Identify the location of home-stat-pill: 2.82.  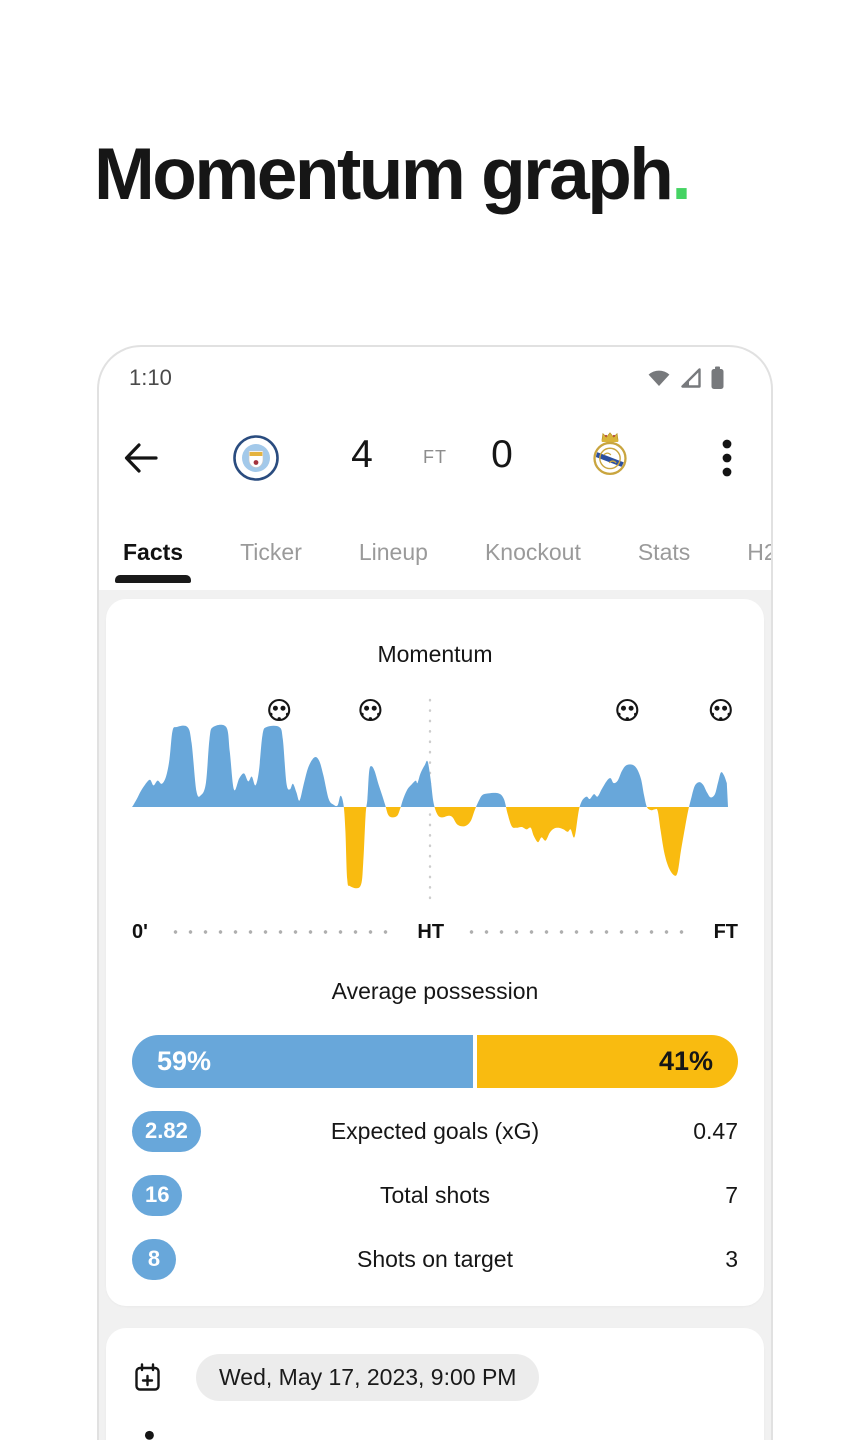
(166, 1131).